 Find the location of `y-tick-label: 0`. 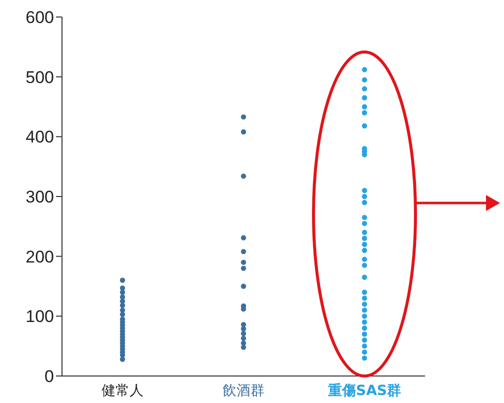

y-tick-label: 0 is located at coordinates (49, 376).